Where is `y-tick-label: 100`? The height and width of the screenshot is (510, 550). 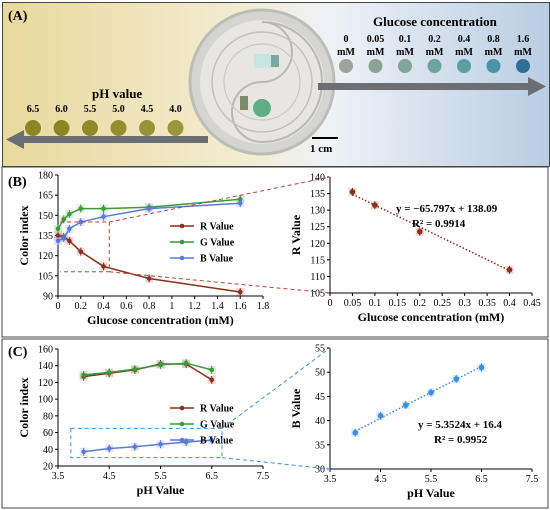 y-tick-label: 100 is located at coordinates (45, 400).